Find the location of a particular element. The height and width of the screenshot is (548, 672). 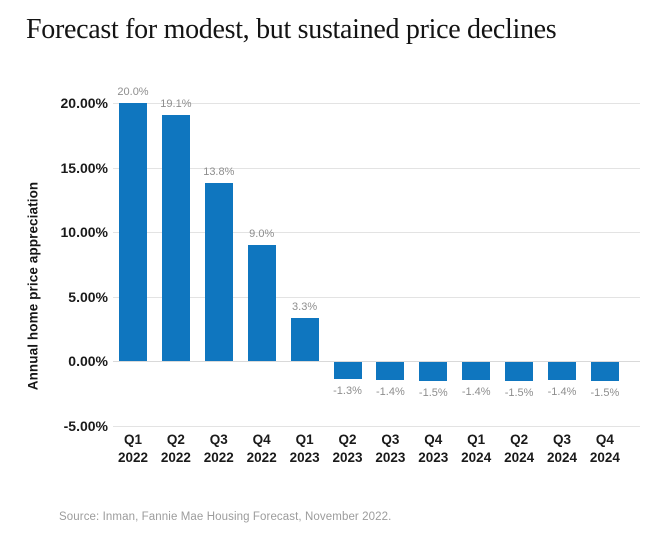

x-tick-label: Q2 2024 is located at coordinates (519, 449).